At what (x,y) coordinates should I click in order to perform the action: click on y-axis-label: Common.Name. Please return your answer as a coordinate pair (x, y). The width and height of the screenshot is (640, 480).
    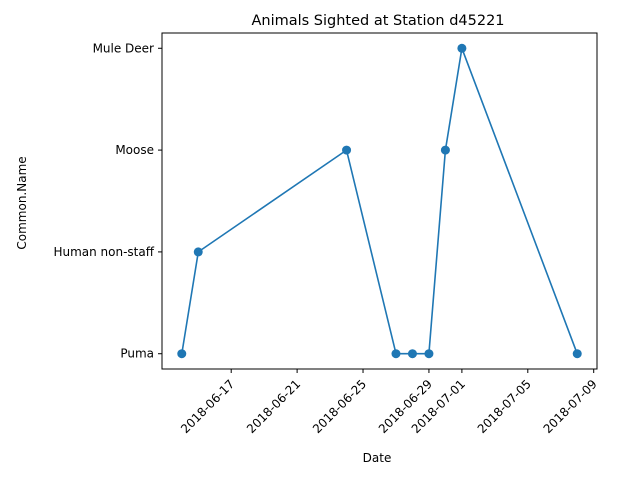
    Looking at the image, I should click on (22, 202).